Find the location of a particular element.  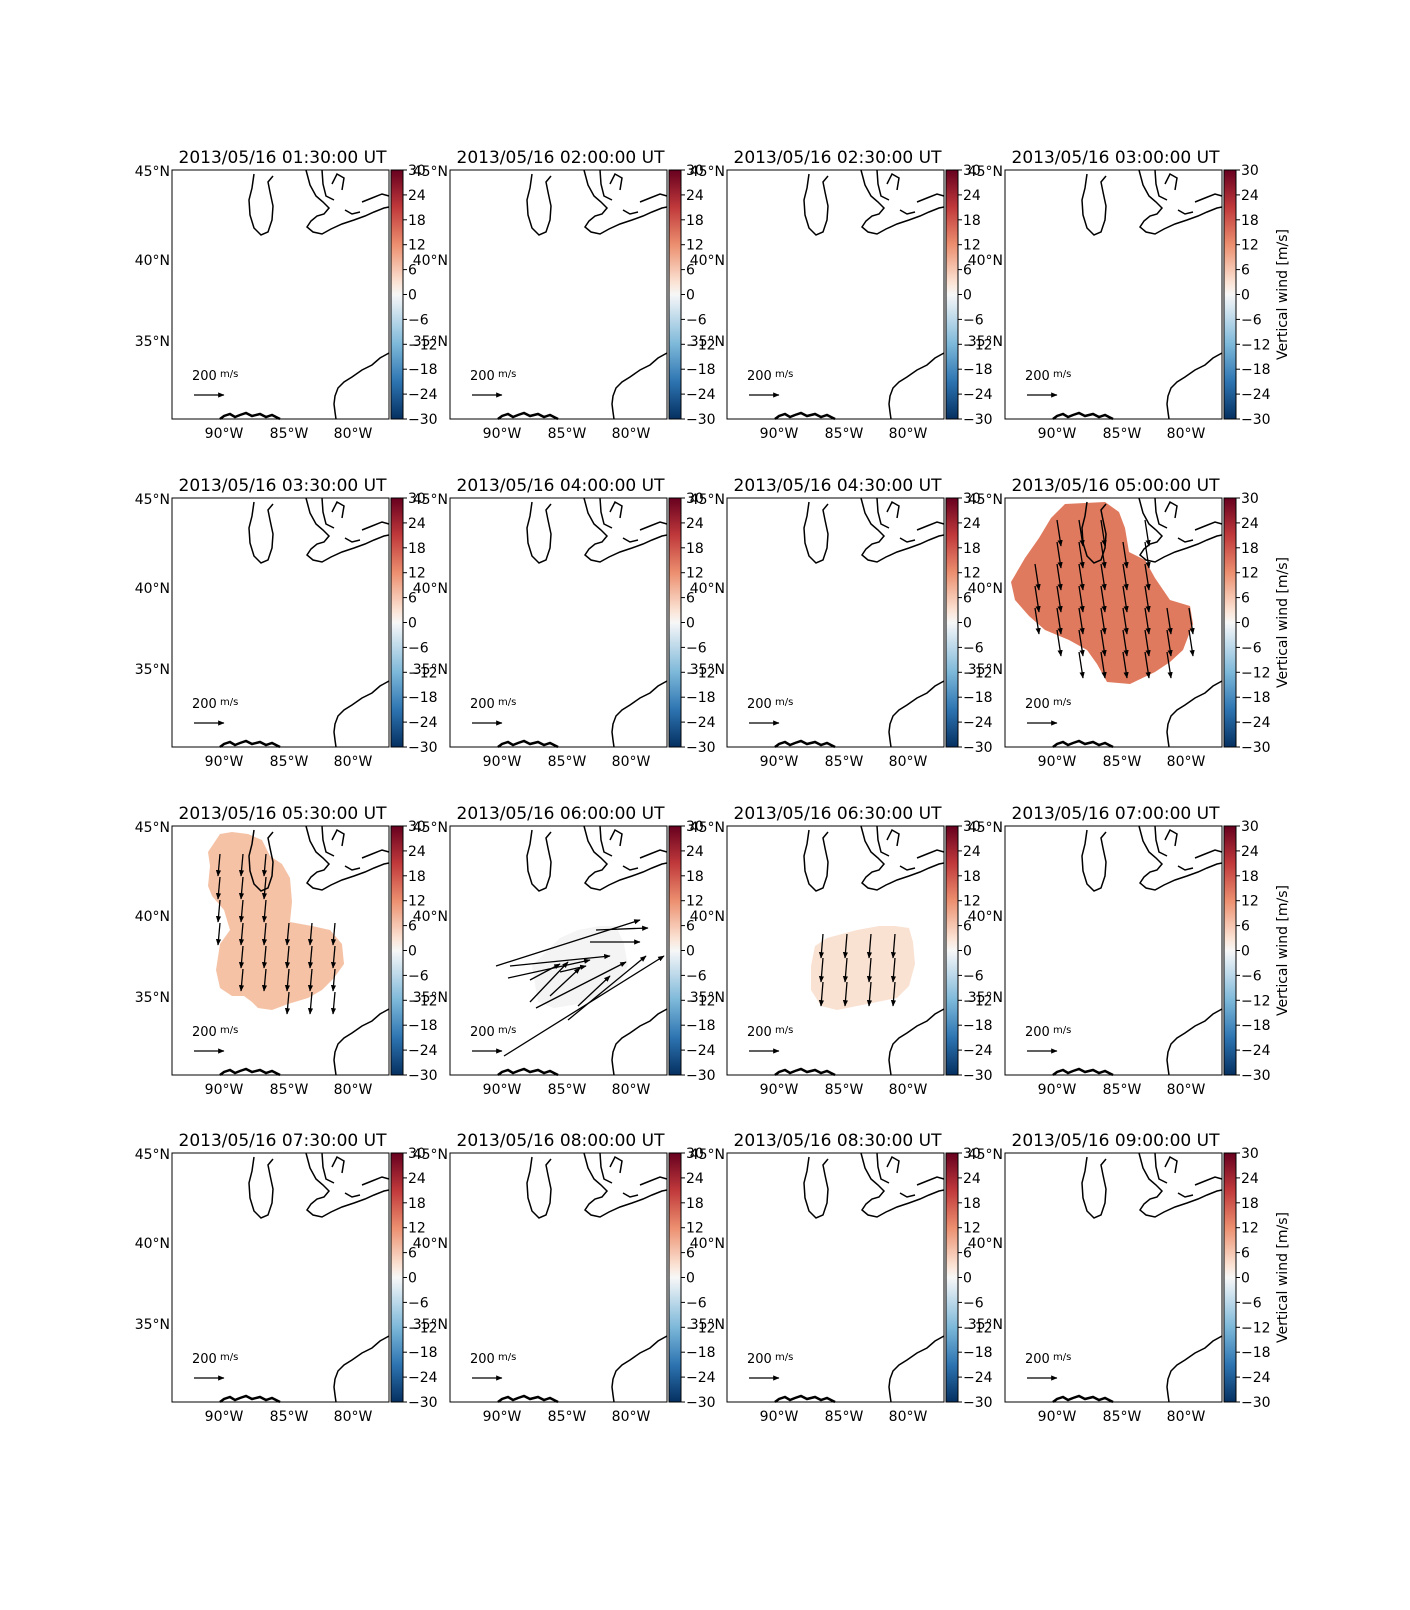

latitude-label: 45°N is located at coordinates (985, 828).